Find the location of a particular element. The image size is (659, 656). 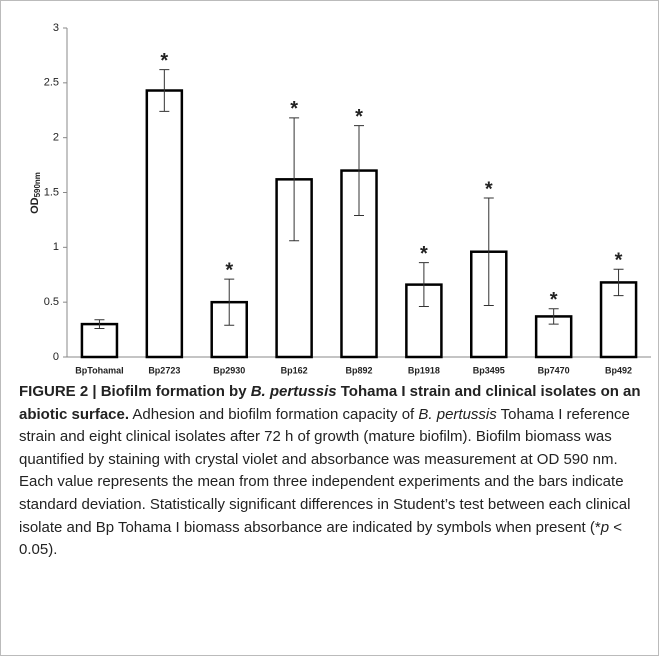

x-tick-label: Bp892 is located at coordinates (358, 370).